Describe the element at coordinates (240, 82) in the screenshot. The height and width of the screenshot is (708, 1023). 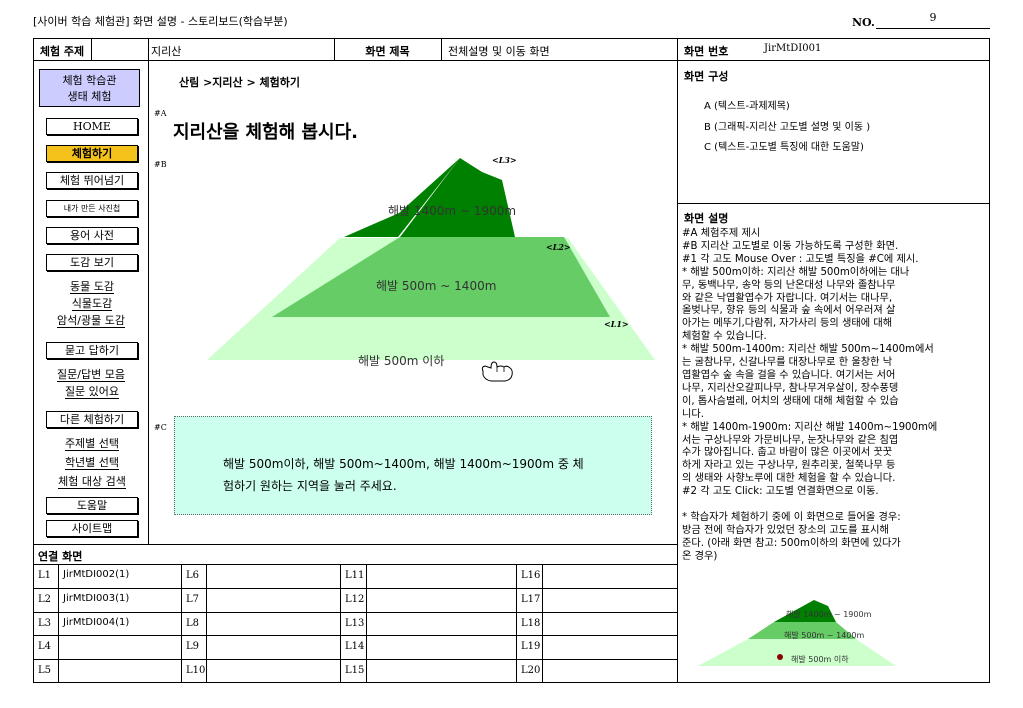
I see `breadcrumb: 산림 >지리산 > 체험하기` at that location.